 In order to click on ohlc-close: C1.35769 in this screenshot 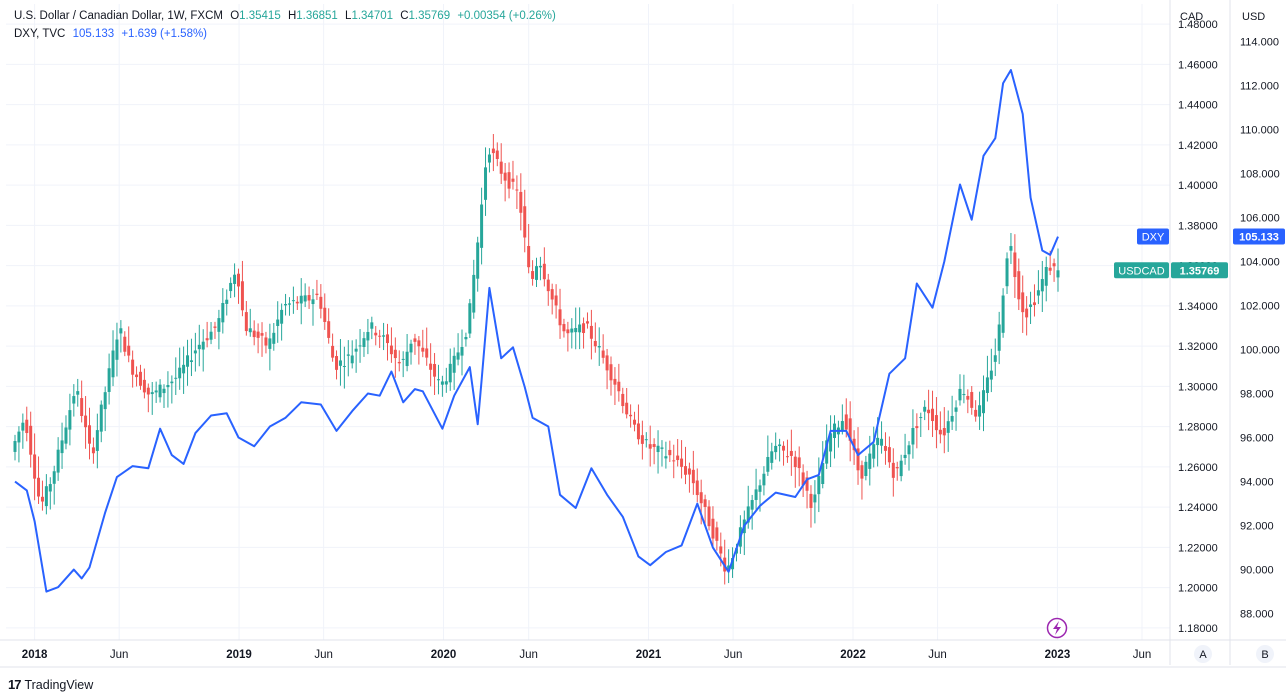, I will do `click(425, 16)`.